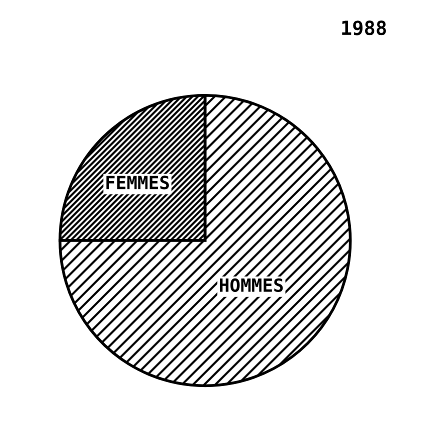  What do you see at coordinates (251, 285) in the screenshot?
I see `slice-label: HOMMES` at bounding box center [251, 285].